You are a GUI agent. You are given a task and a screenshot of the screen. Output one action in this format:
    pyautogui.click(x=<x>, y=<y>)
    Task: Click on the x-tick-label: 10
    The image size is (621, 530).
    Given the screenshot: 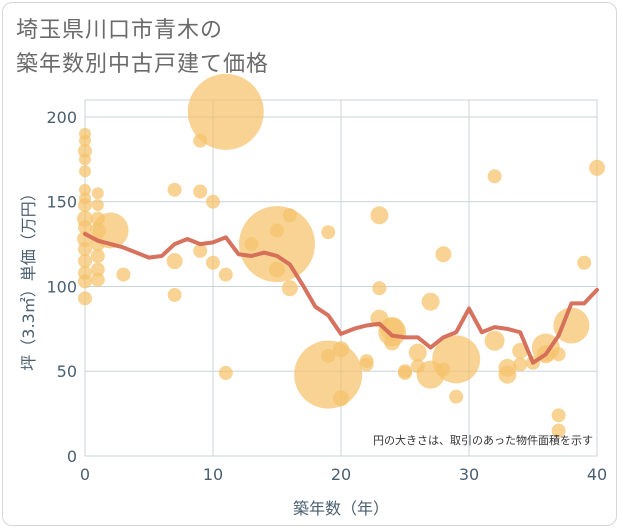 What is the action you would take?
    pyautogui.click(x=213, y=474)
    